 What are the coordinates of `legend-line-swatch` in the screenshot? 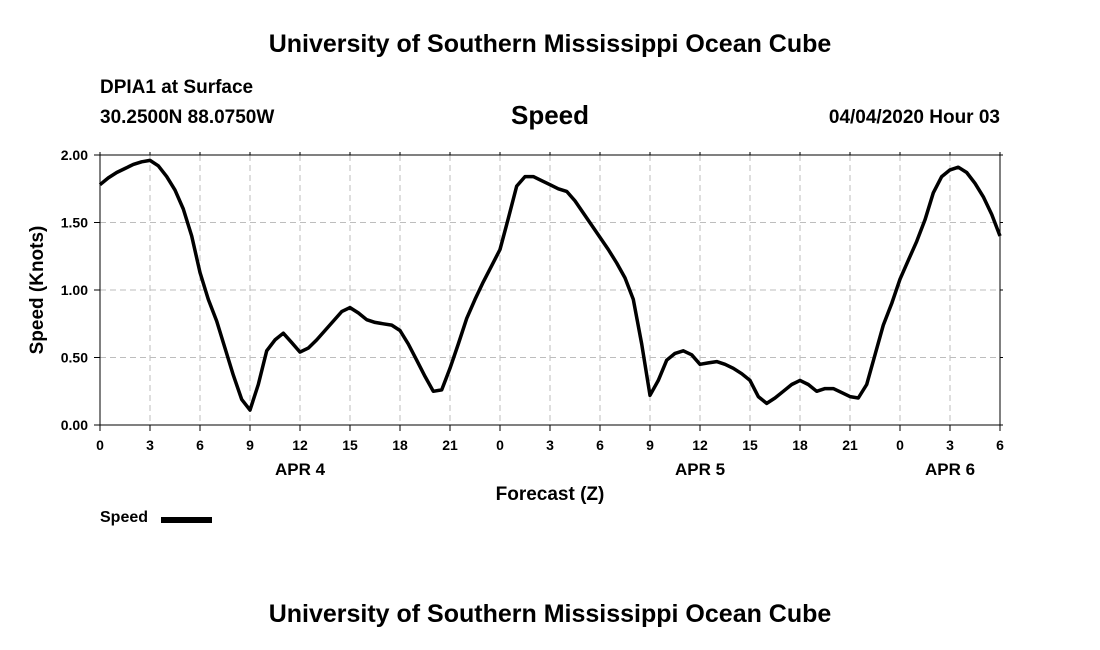 It's located at (186, 520).